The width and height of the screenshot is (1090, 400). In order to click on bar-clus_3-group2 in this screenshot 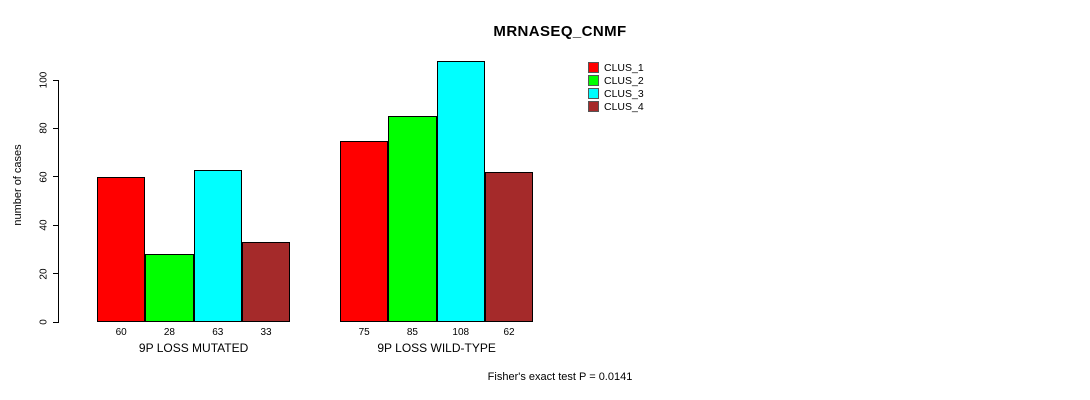, I will do `click(460, 191)`.